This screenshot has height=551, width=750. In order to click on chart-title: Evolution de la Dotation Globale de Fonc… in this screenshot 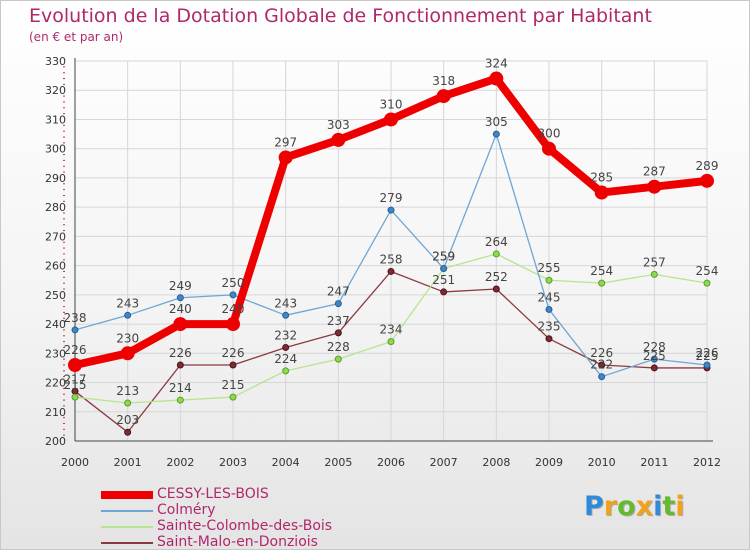, I will do `click(340, 16)`.